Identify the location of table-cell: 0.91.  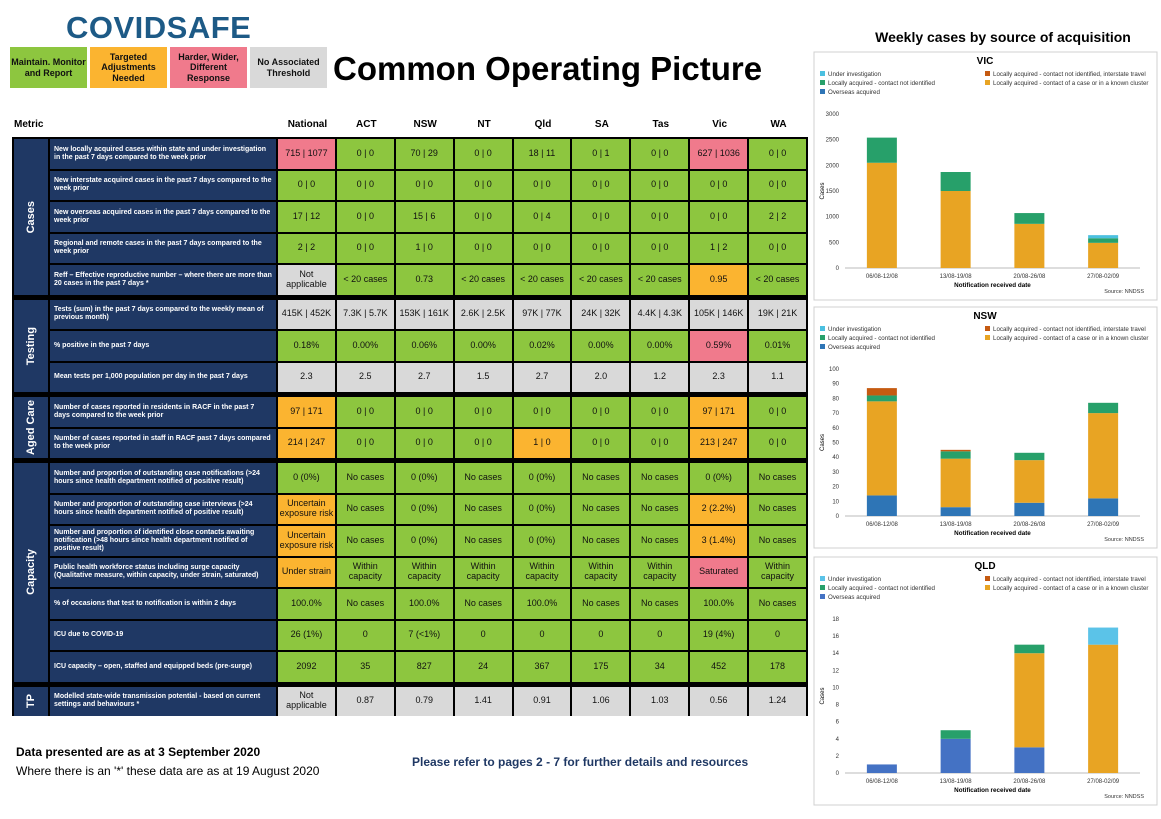
(542, 701).